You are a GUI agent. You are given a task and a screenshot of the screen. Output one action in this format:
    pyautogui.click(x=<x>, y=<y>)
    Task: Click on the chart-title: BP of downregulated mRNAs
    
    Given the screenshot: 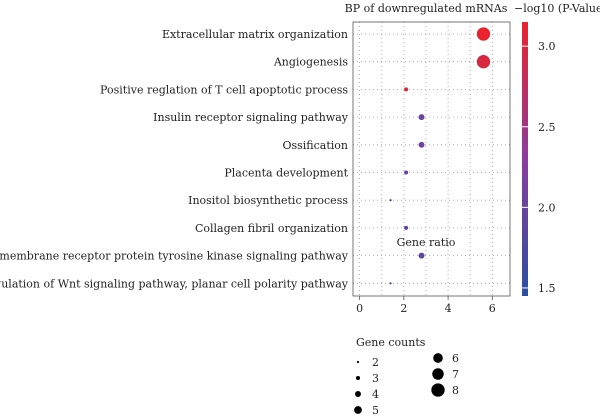 What is the action you would take?
    pyautogui.click(x=426, y=8)
    